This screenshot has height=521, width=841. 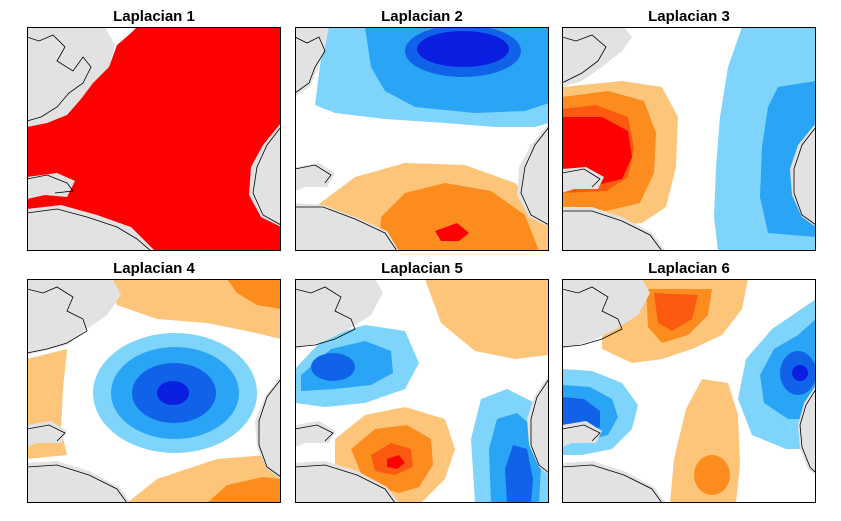 What do you see at coordinates (154, 268) in the screenshot?
I see `panel-title: Laplacian 4` at bounding box center [154, 268].